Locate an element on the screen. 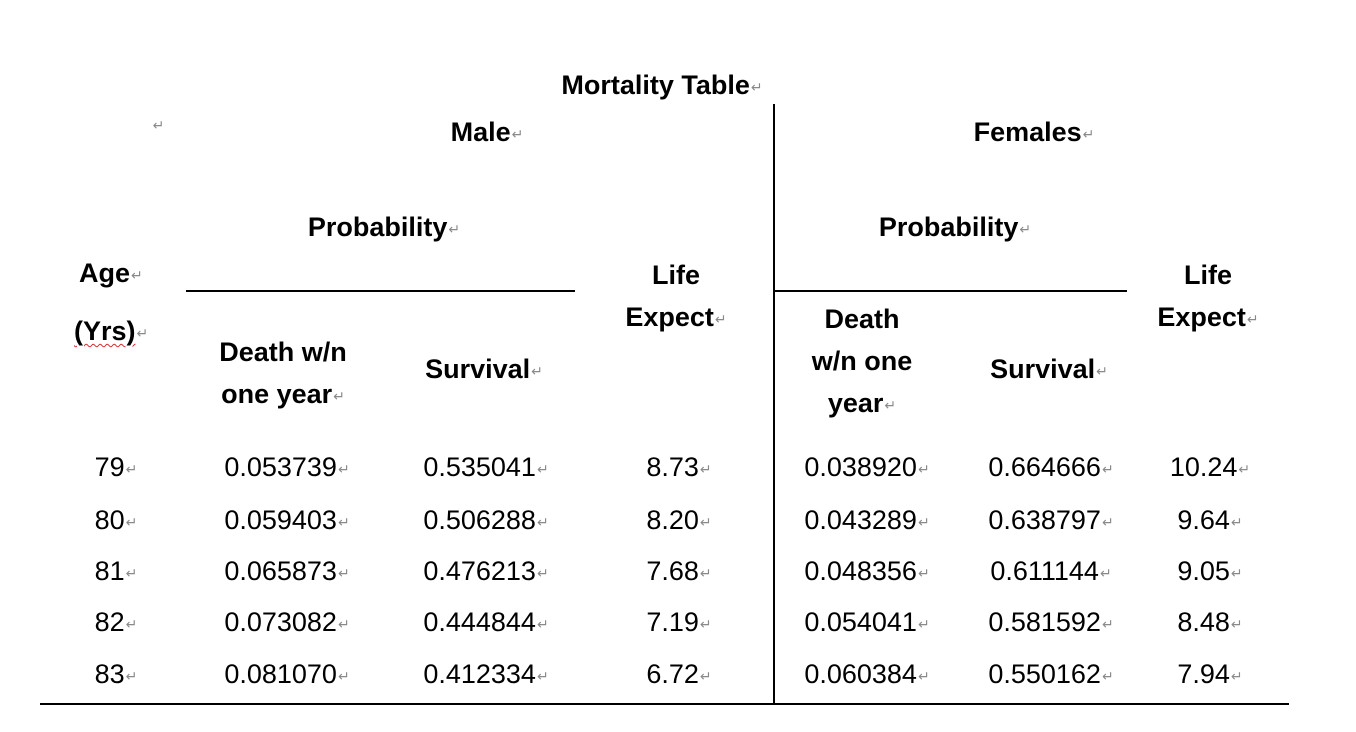  cell-male-life: 8.73↵ is located at coordinates (679, 467).